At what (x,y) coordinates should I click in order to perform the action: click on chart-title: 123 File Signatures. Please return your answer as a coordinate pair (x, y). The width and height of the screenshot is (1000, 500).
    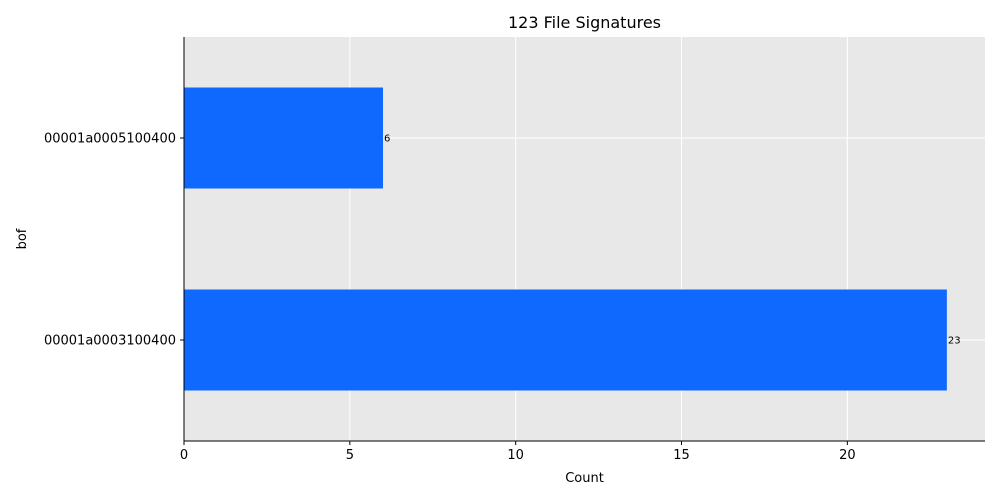
    Looking at the image, I should click on (584, 22).